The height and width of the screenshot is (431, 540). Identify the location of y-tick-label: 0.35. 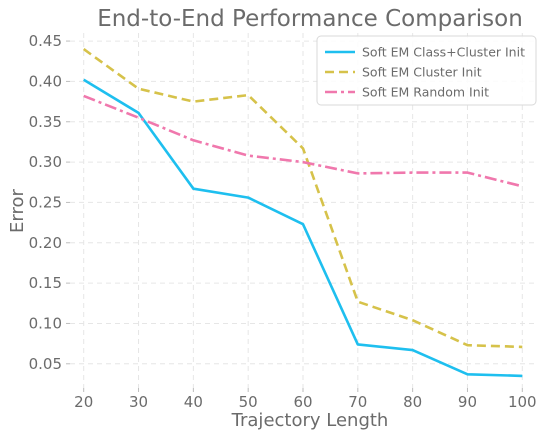
(45, 122).